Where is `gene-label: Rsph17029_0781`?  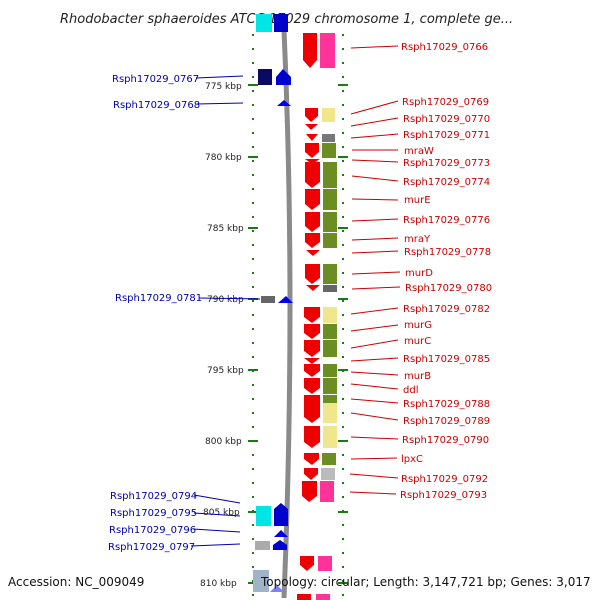 gene-label: Rsph17029_0781 is located at coordinates (158, 298).